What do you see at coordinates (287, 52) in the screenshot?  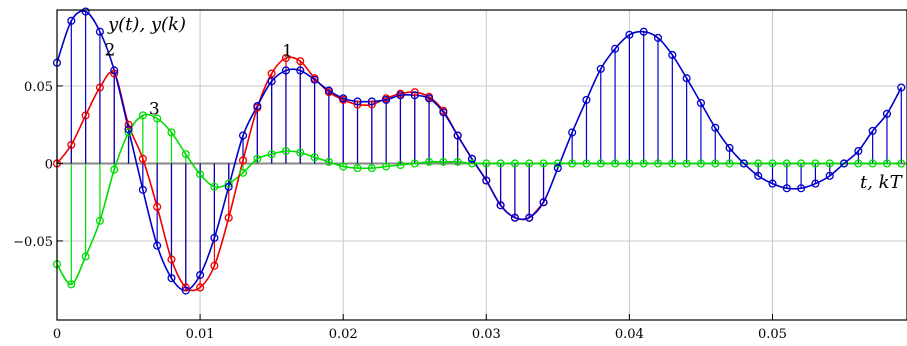 I see `curve-label-1: 1` at bounding box center [287, 52].